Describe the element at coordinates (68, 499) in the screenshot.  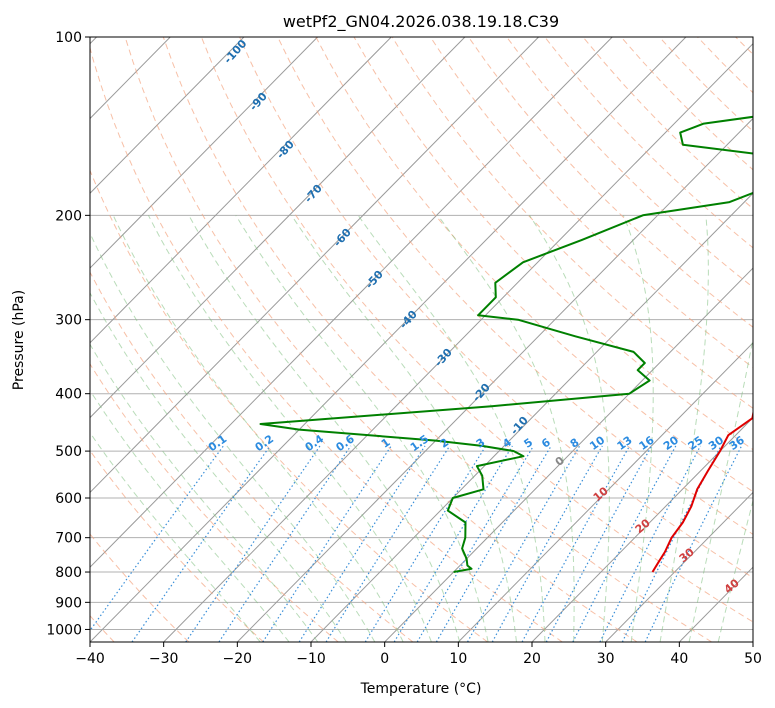
I see `y-tick-label: 600` at that location.